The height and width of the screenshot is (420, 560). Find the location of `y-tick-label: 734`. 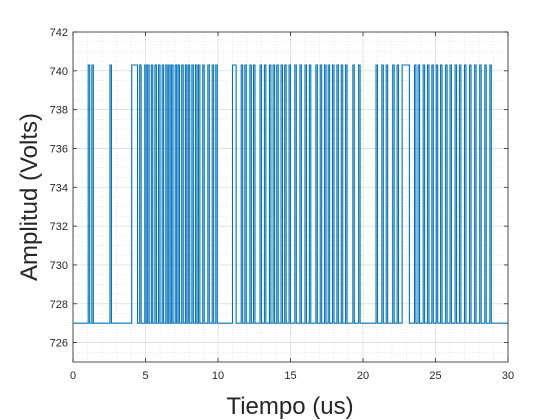

y-tick-label: 734 is located at coordinates (59, 188).